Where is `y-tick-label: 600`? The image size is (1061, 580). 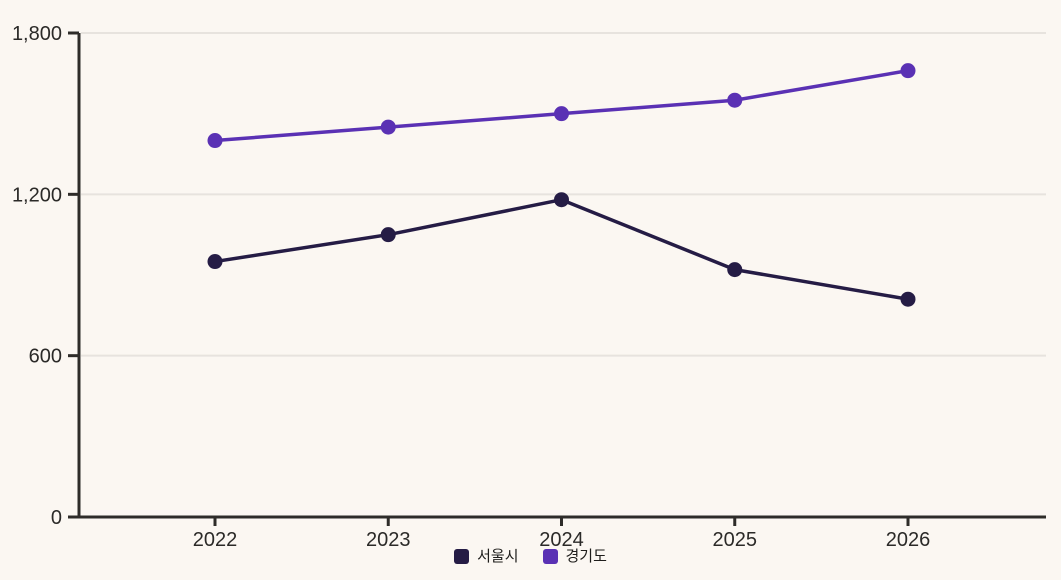
y-tick-label: 600 is located at coordinates (45, 357).